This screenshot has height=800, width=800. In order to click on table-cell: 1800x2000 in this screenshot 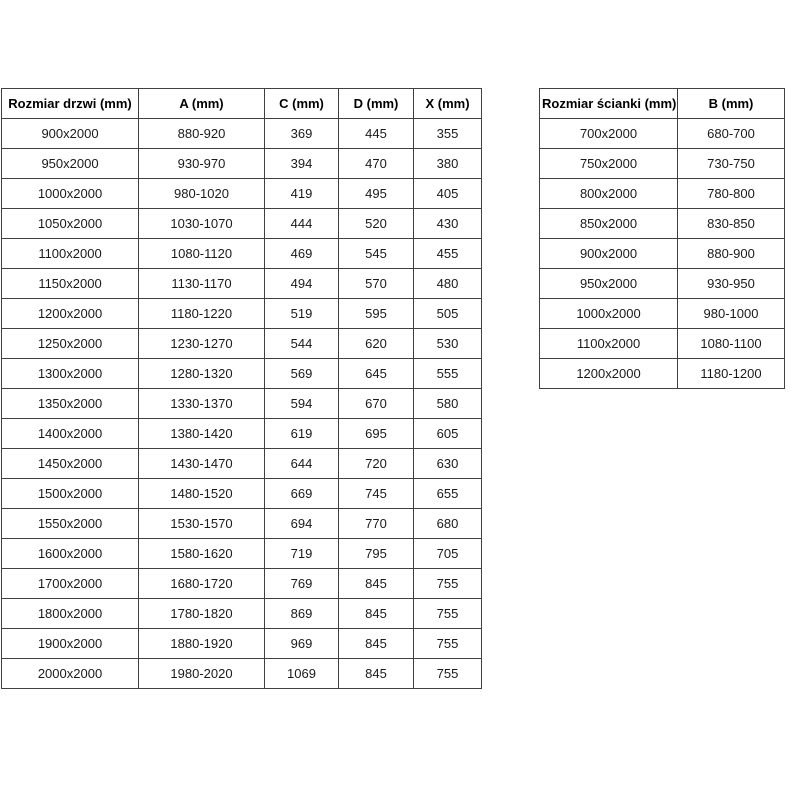, I will do `click(70, 613)`.